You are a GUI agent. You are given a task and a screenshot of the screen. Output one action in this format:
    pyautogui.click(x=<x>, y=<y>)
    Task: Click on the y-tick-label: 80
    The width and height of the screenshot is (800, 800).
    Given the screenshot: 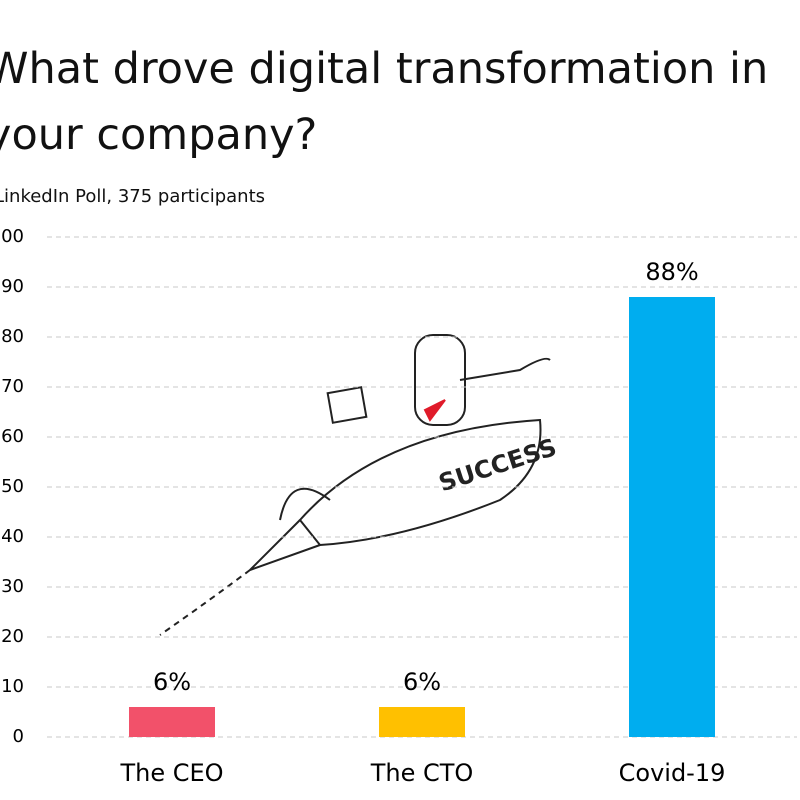 What is the action you would take?
    pyautogui.click(x=12, y=336)
    